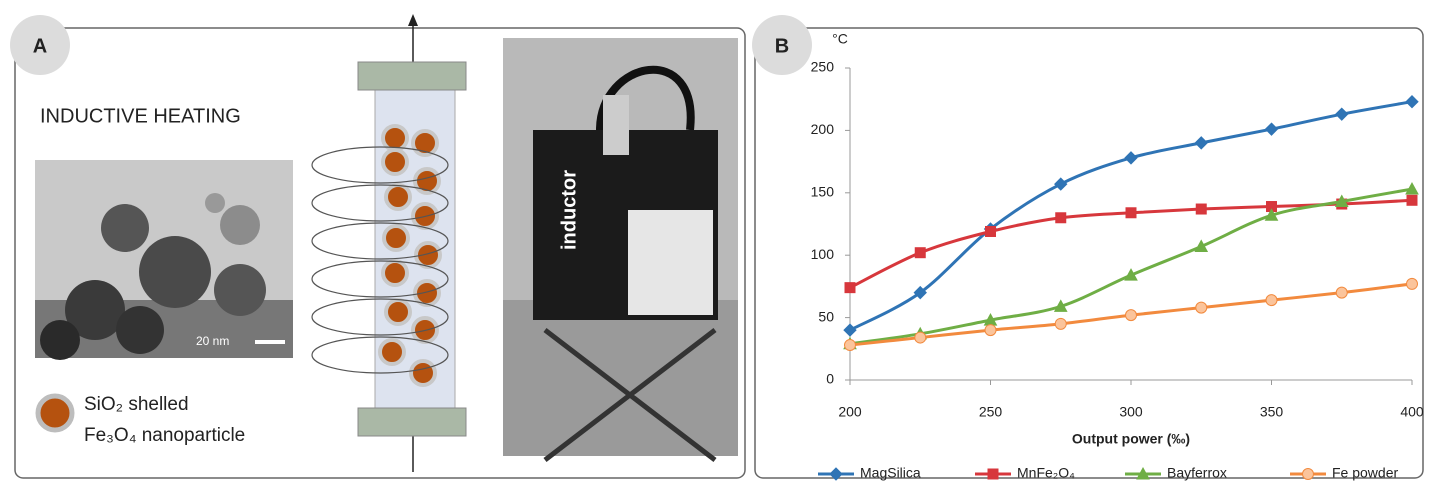 The height and width of the screenshot is (485, 1429). I want to click on y-tick-label: 200, so click(823, 129).